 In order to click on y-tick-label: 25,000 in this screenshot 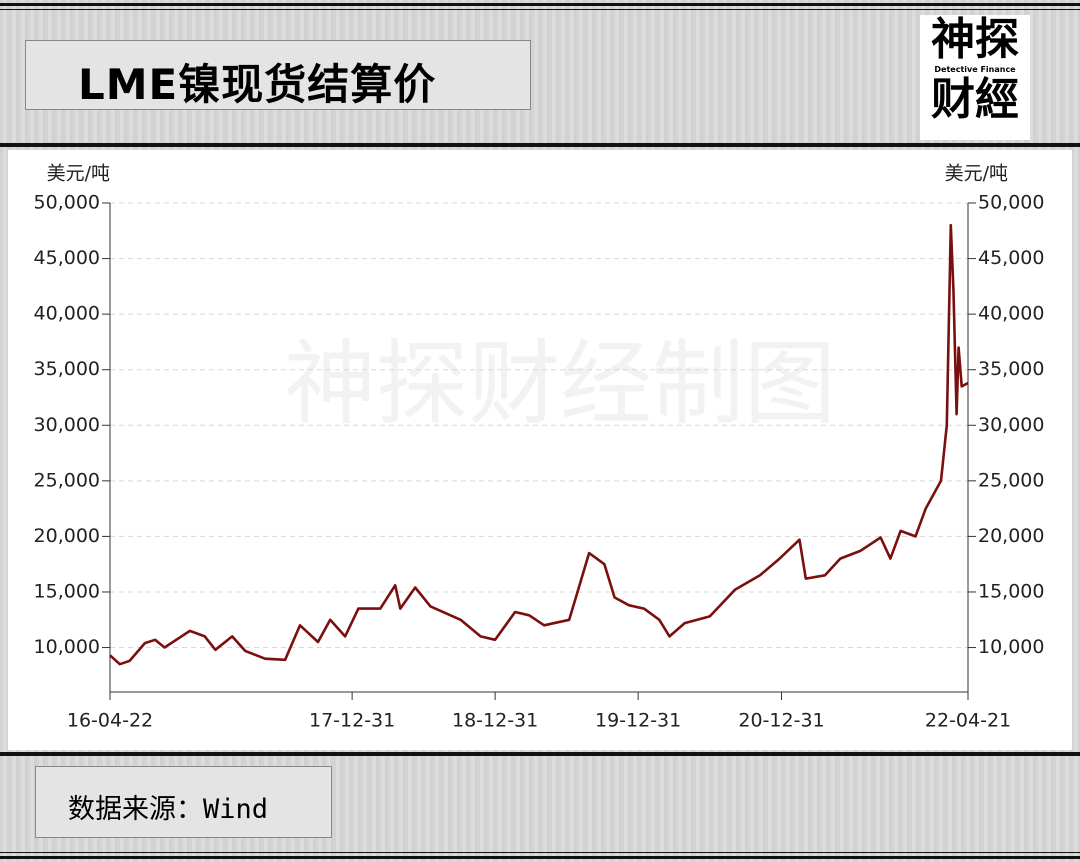, I will do `click(67, 480)`.